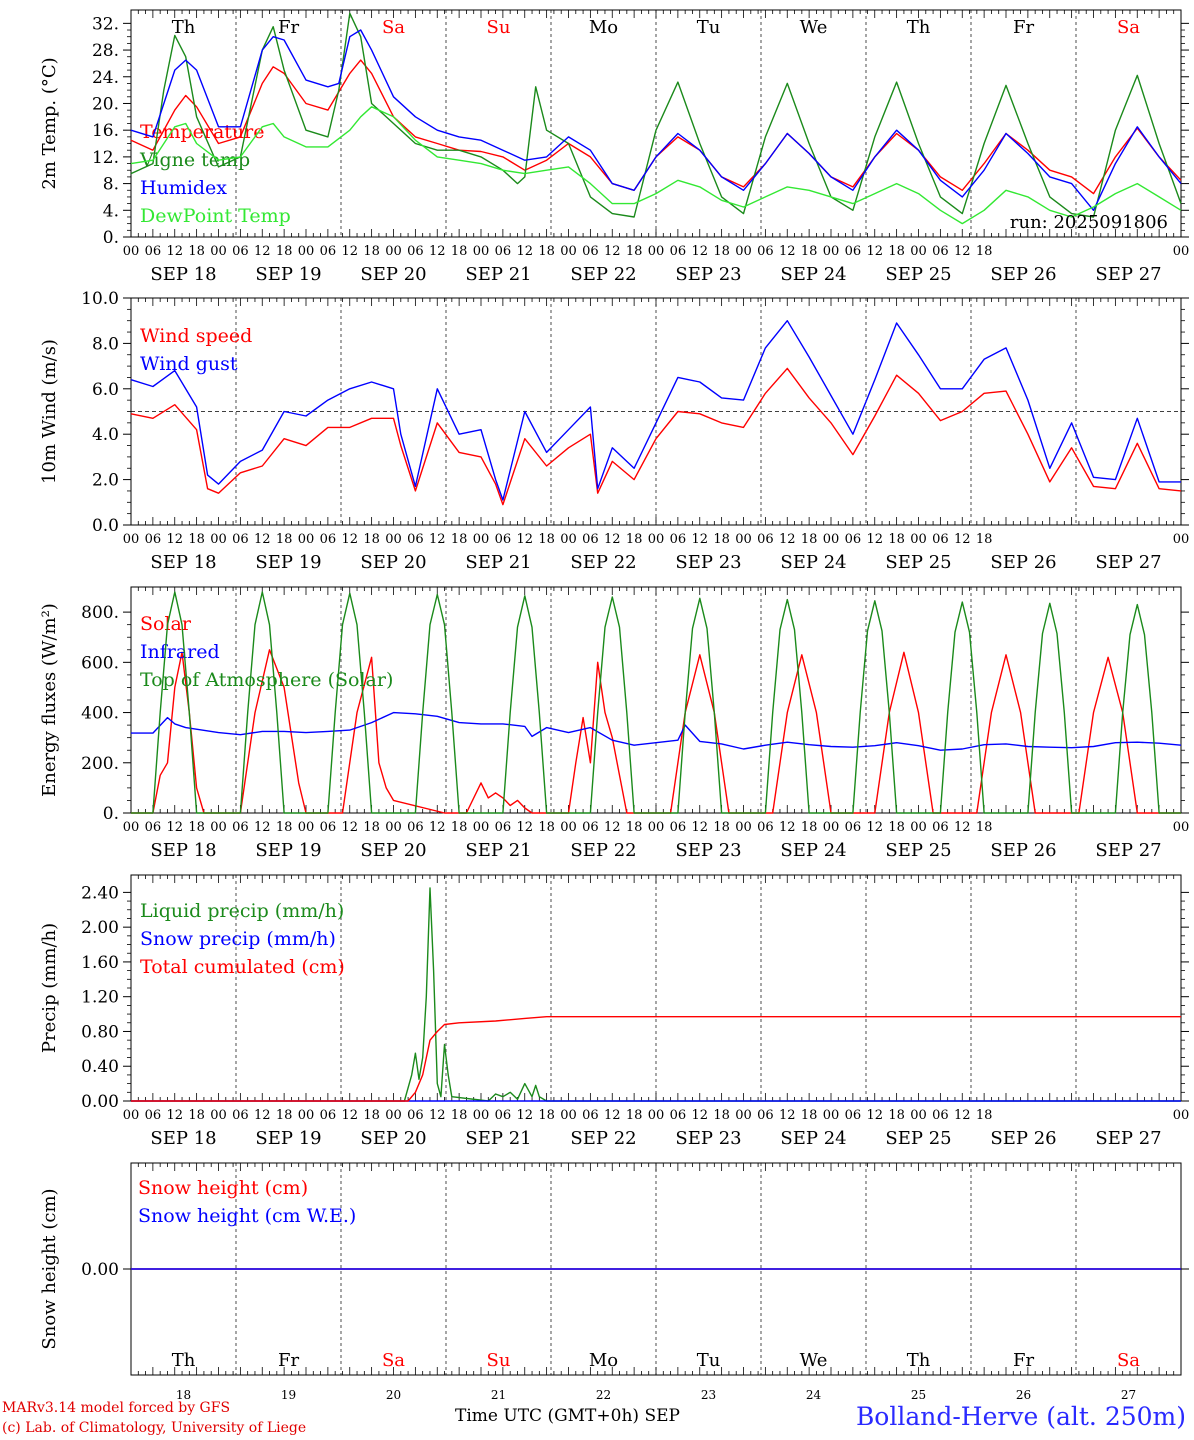 The image size is (1194, 1440). I want to click on y-tick-label: 400., so click(100, 714).